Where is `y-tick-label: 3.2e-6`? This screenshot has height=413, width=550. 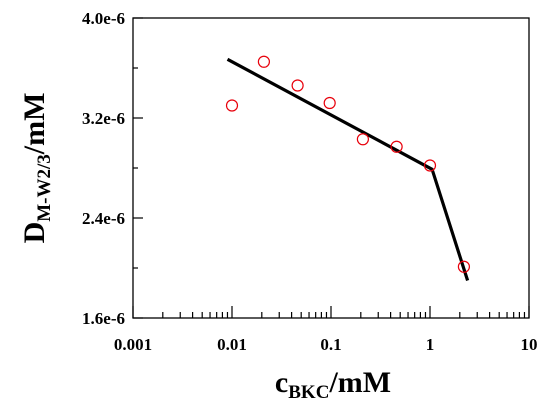
y-tick-label: 3.2e-6 is located at coordinates (103, 118).